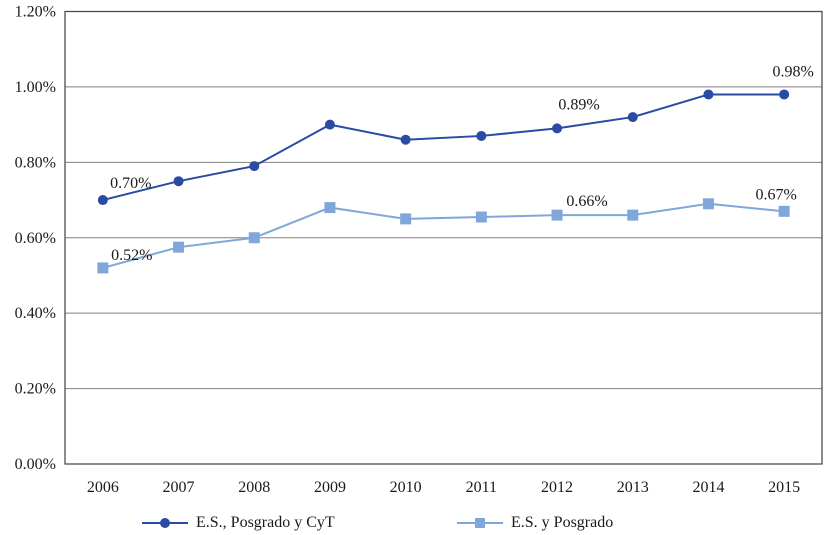 The image size is (828, 535). What do you see at coordinates (35, 238) in the screenshot?
I see `y-tick-label: 0.60%` at bounding box center [35, 238].